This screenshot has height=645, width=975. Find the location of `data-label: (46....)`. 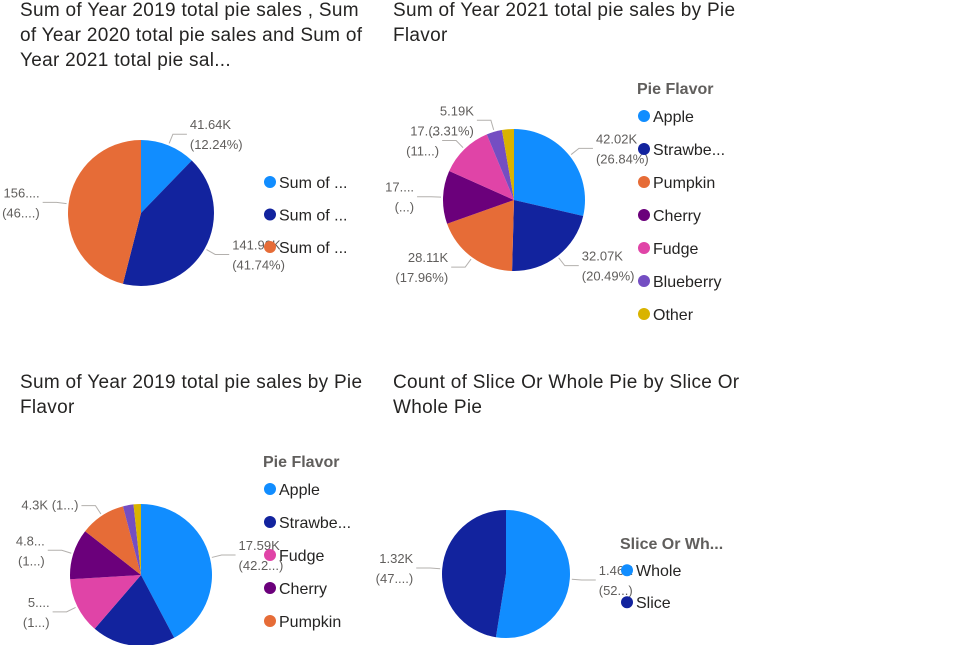

data-label: (46....) is located at coordinates (21, 212).